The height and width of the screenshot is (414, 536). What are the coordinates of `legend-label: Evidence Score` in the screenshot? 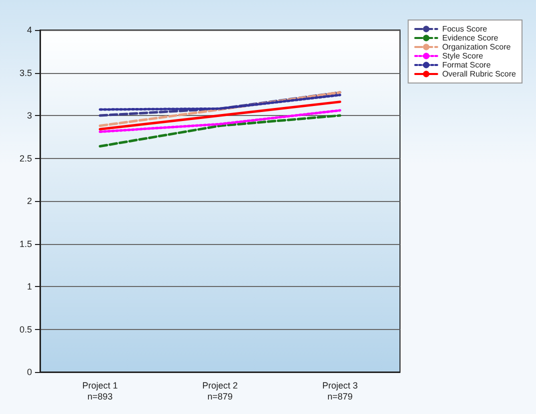 It's located at (470, 38).